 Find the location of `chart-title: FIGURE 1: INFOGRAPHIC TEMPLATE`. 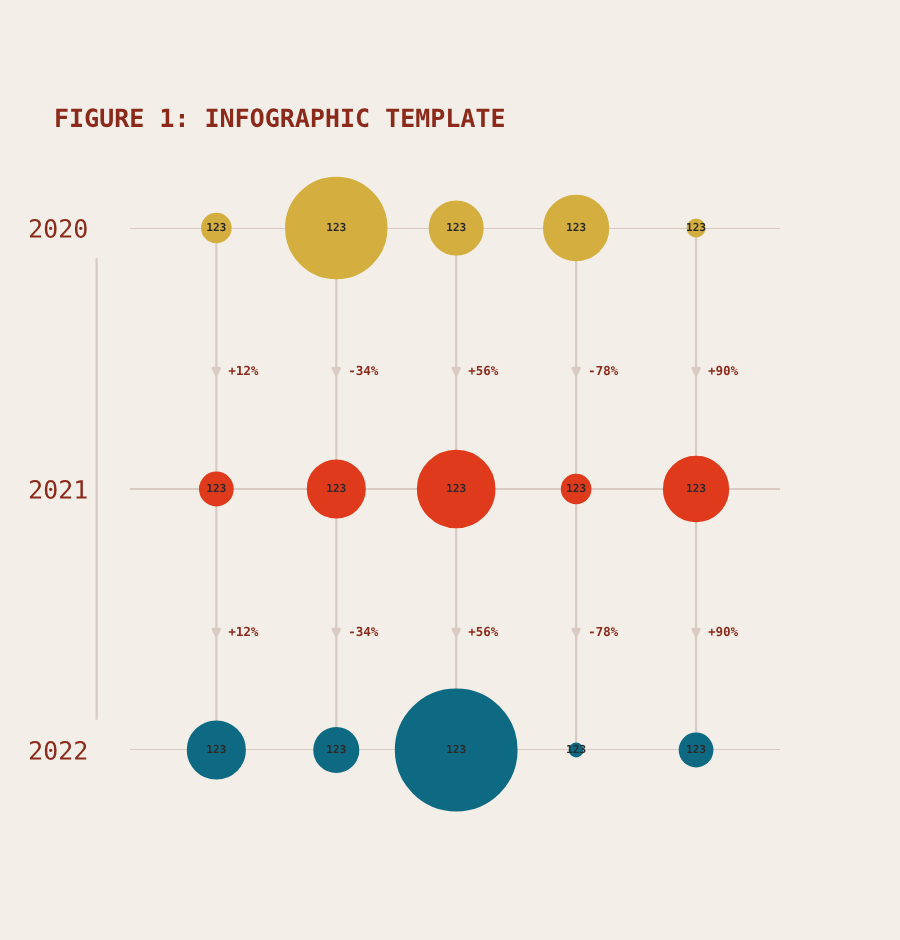

chart-title: FIGURE 1: INFOGRAPHIC TEMPLATE is located at coordinates (280, 118).